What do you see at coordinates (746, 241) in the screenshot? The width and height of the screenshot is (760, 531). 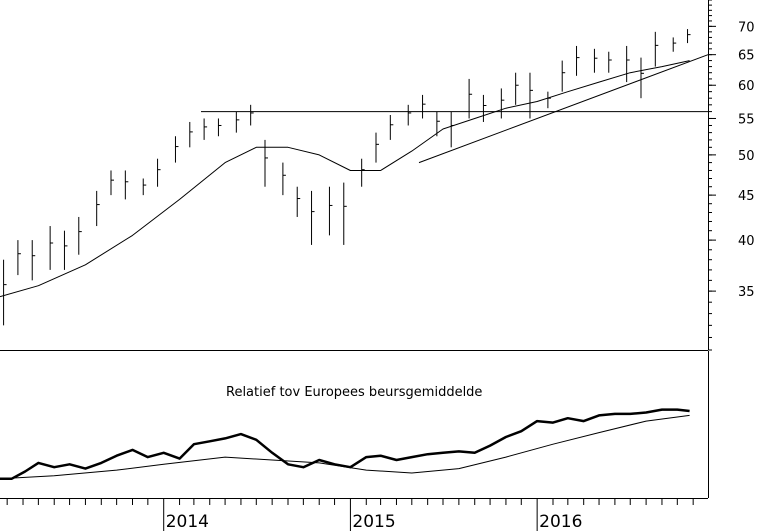 I see `y-tick-label: 40` at bounding box center [746, 241].